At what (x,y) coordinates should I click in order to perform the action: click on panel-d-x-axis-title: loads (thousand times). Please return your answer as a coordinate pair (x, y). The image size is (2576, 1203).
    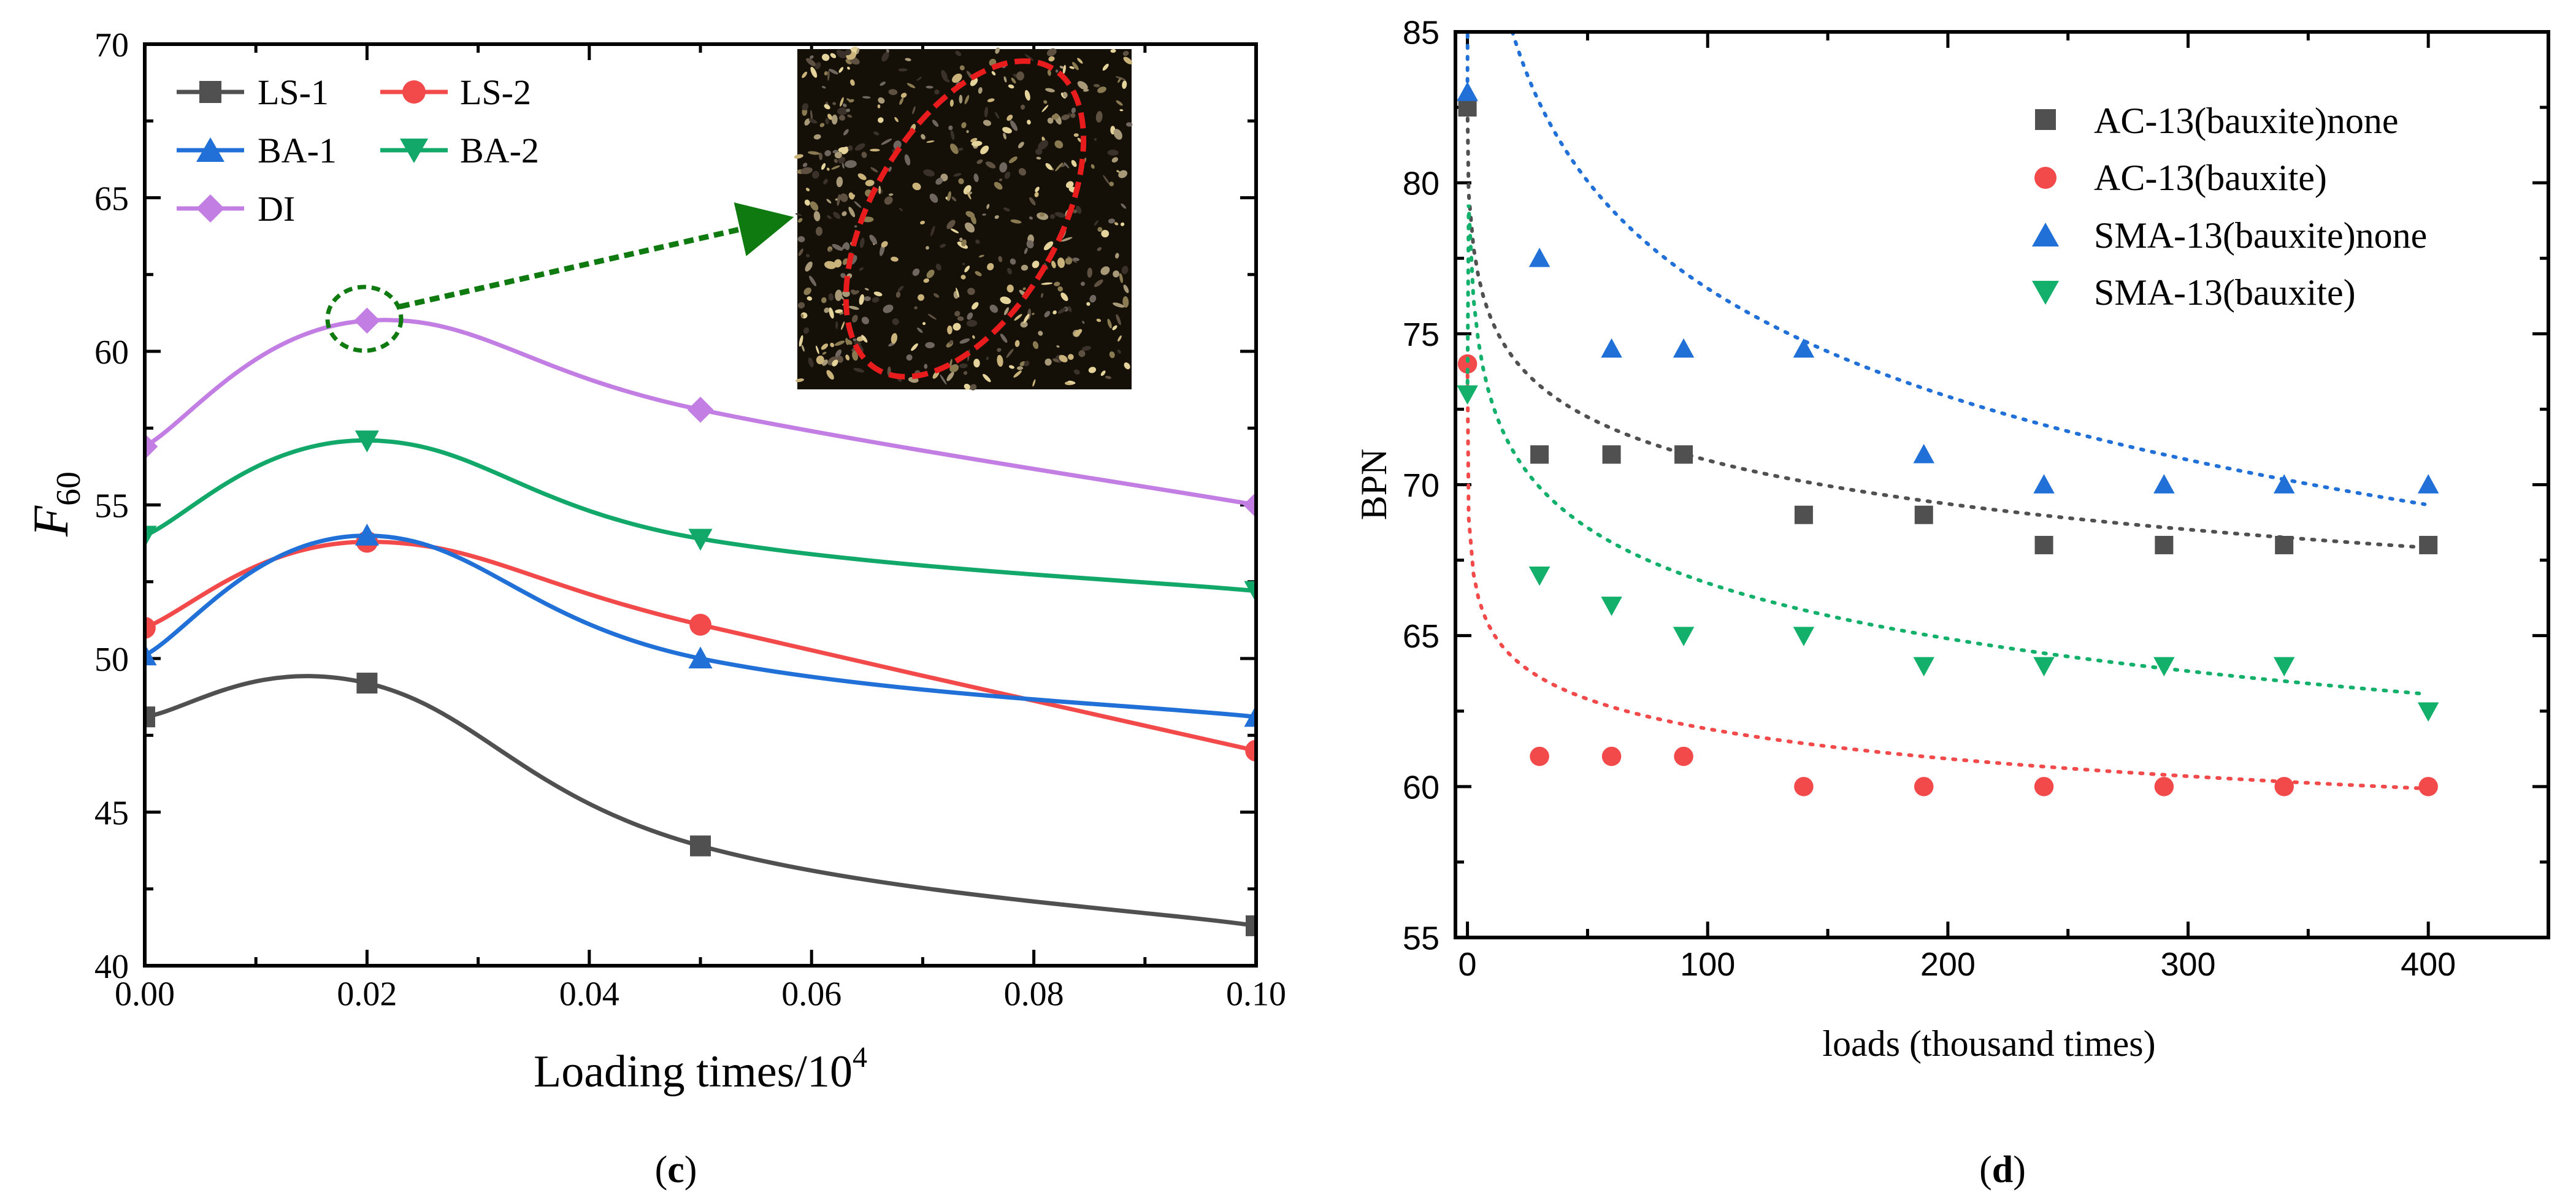
    Looking at the image, I should click on (1988, 1043).